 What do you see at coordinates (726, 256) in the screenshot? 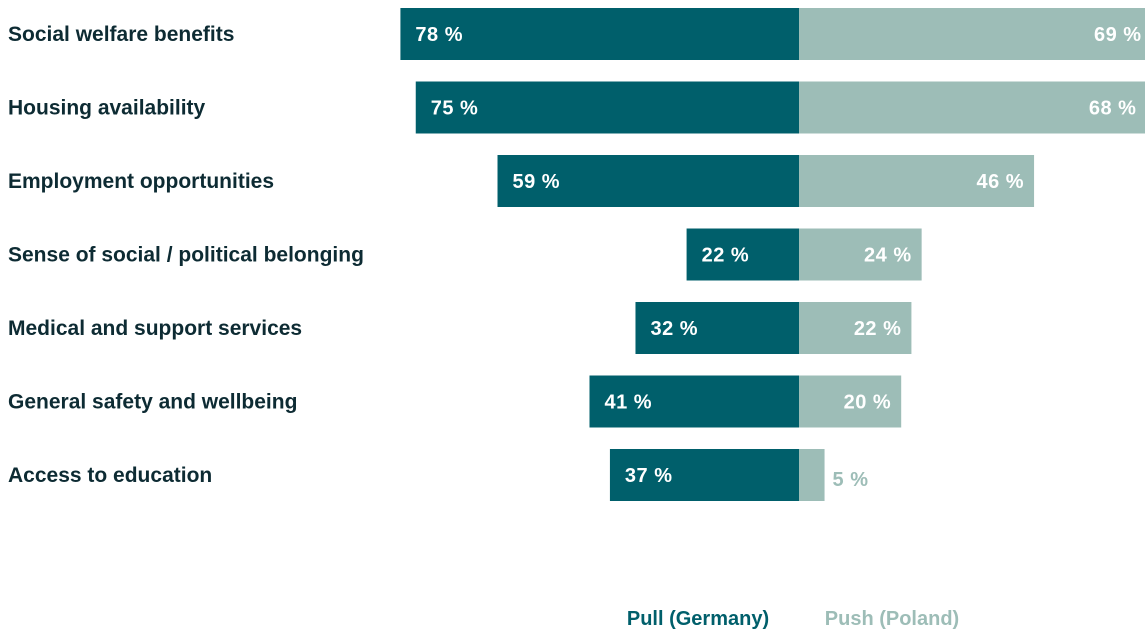
I see `value-label-pull: 22 %` at bounding box center [726, 256].